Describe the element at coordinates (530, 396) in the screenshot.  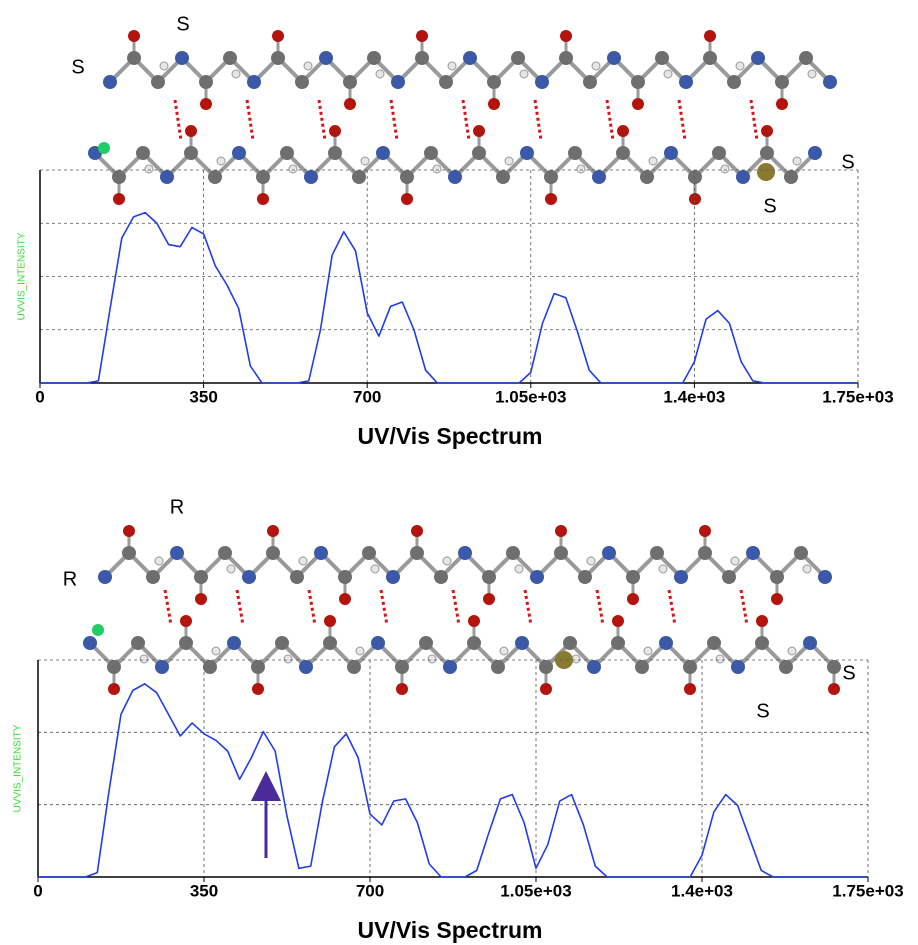
I see `x-tick-label: 1.05e+03` at that location.